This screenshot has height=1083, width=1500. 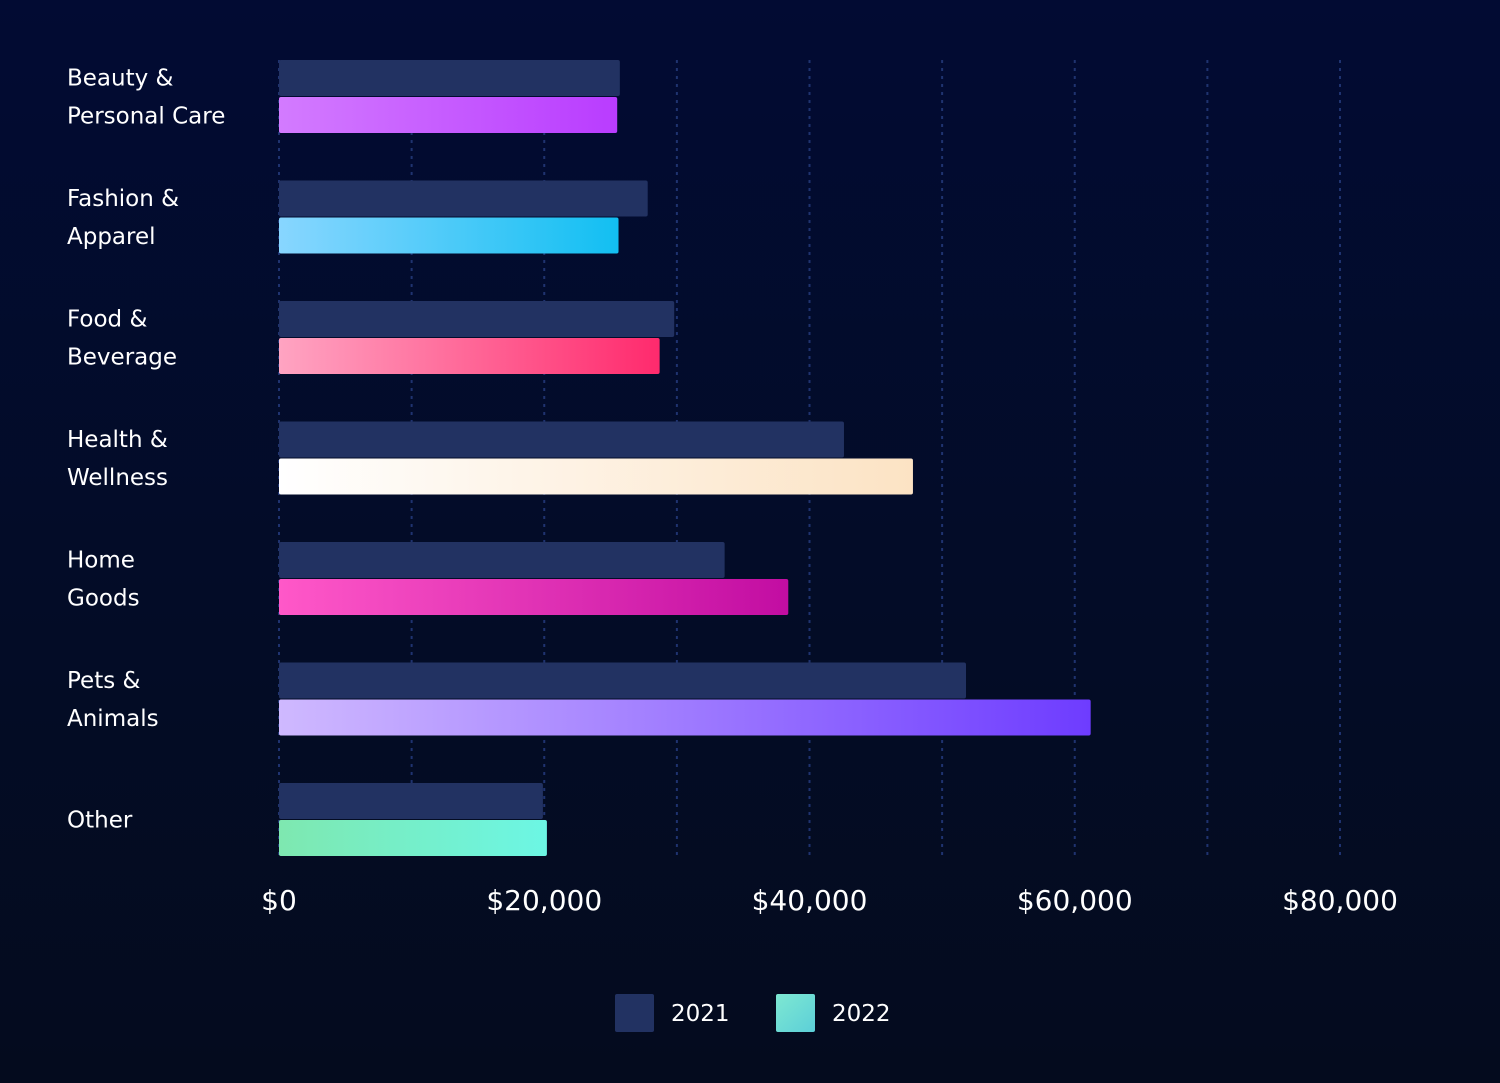 I want to click on x-tick-label: $20,000, so click(x=544, y=900).